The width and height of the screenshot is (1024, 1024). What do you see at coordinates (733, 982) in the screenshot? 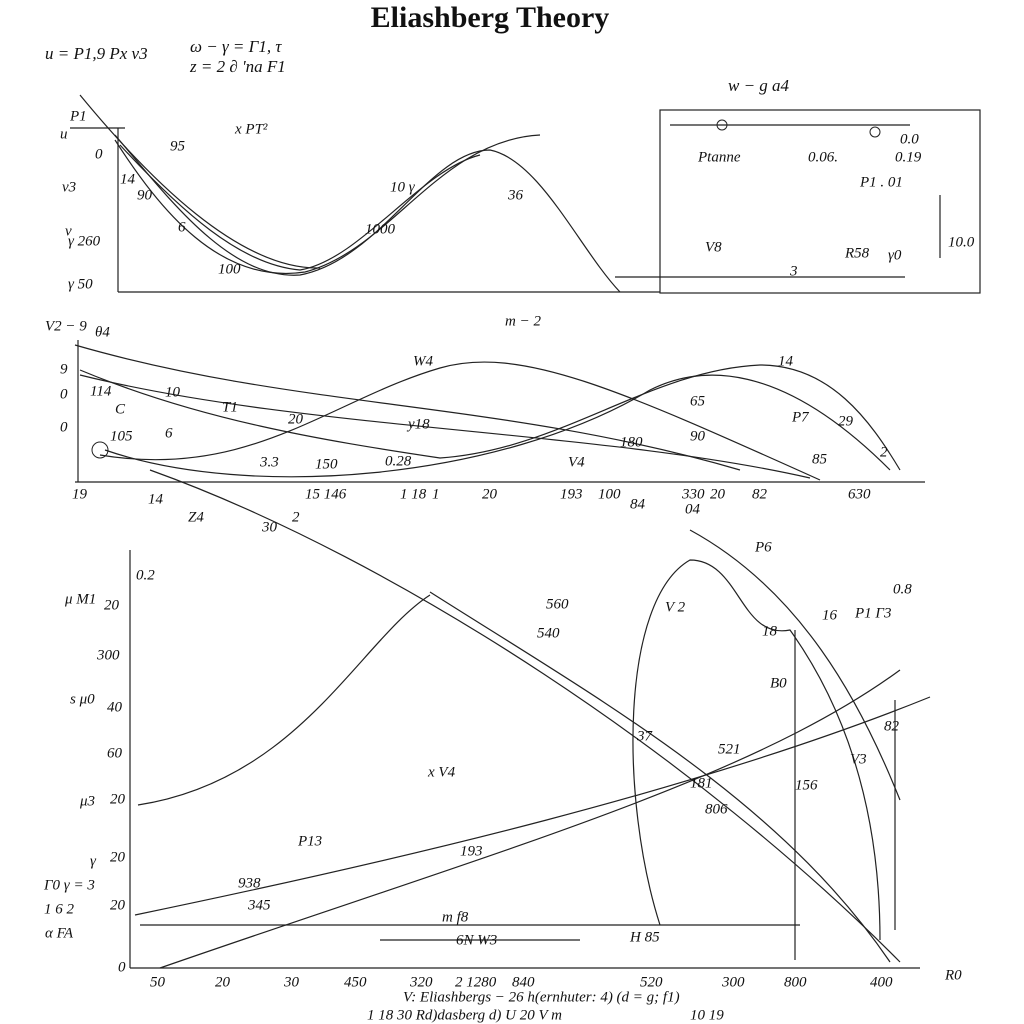
I see `panel-3-x-tick: 300` at bounding box center [733, 982].